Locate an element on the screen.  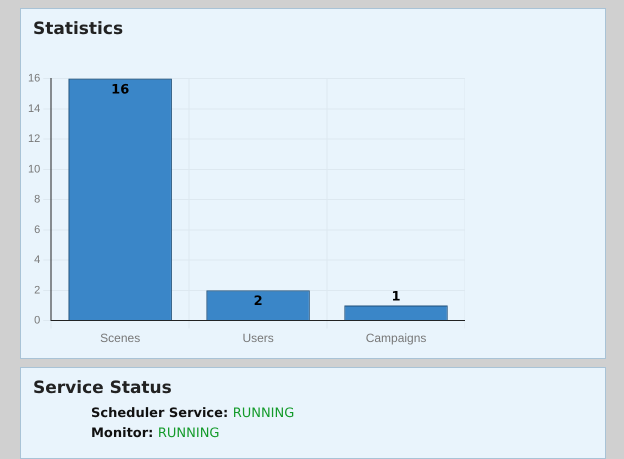
data-label: 16 is located at coordinates (120, 90).